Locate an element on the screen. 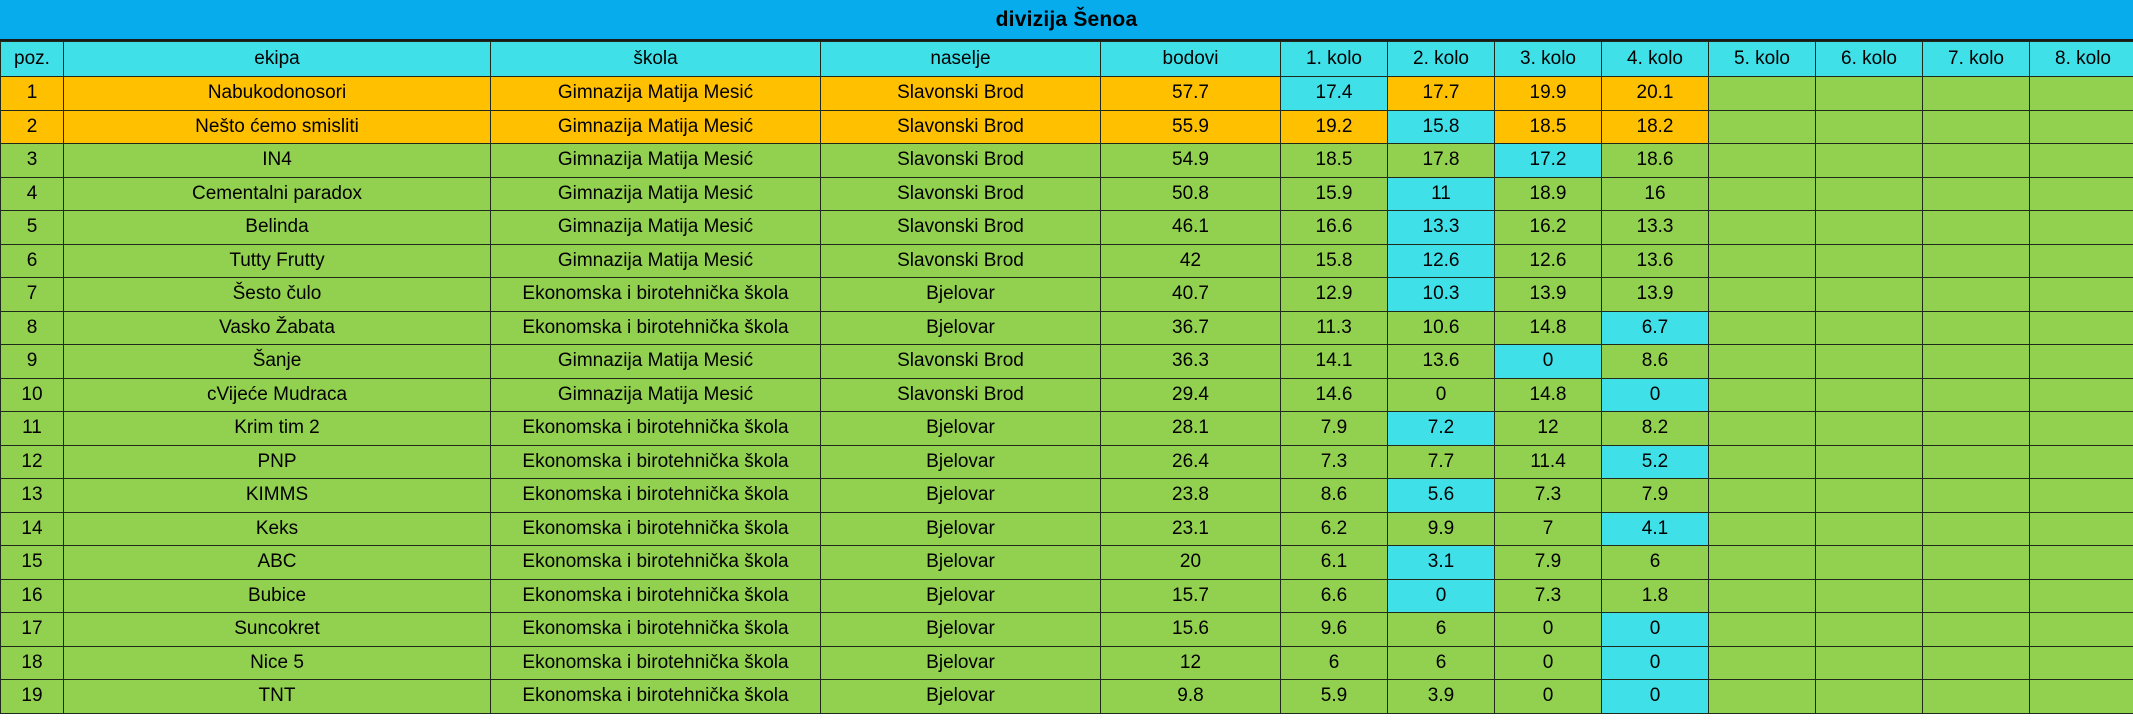 The width and height of the screenshot is (2133, 720). cell-total-points: 15.7 is located at coordinates (1190, 595).